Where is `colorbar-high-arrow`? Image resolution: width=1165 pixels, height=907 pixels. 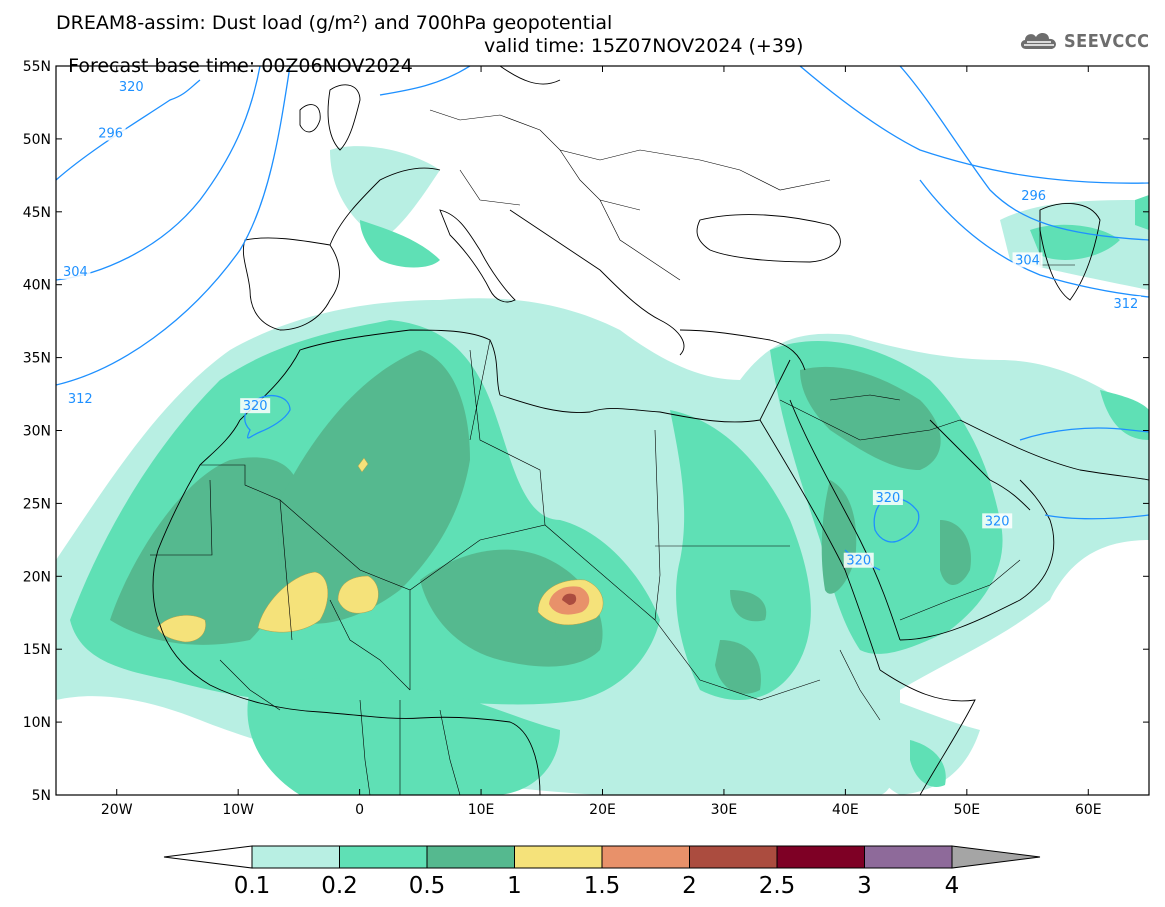 colorbar-high-arrow is located at coordinates (996, 857).